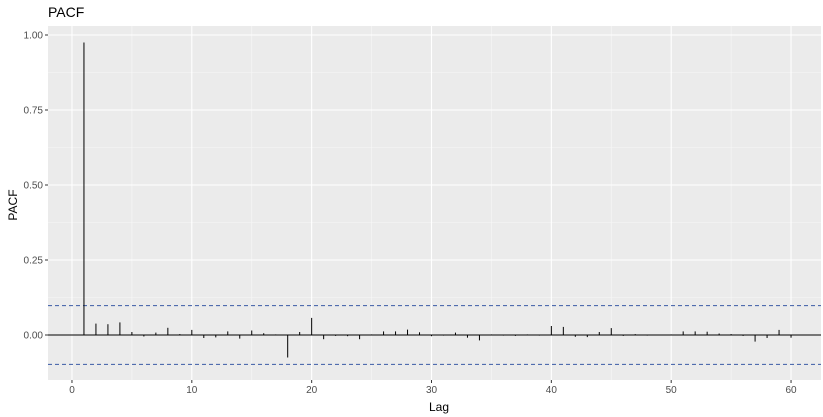 The image size is (823, 417). Describe the element at coordinates (13, 204) in the screenshot. I see `y-axis-title: PACF` at that location.